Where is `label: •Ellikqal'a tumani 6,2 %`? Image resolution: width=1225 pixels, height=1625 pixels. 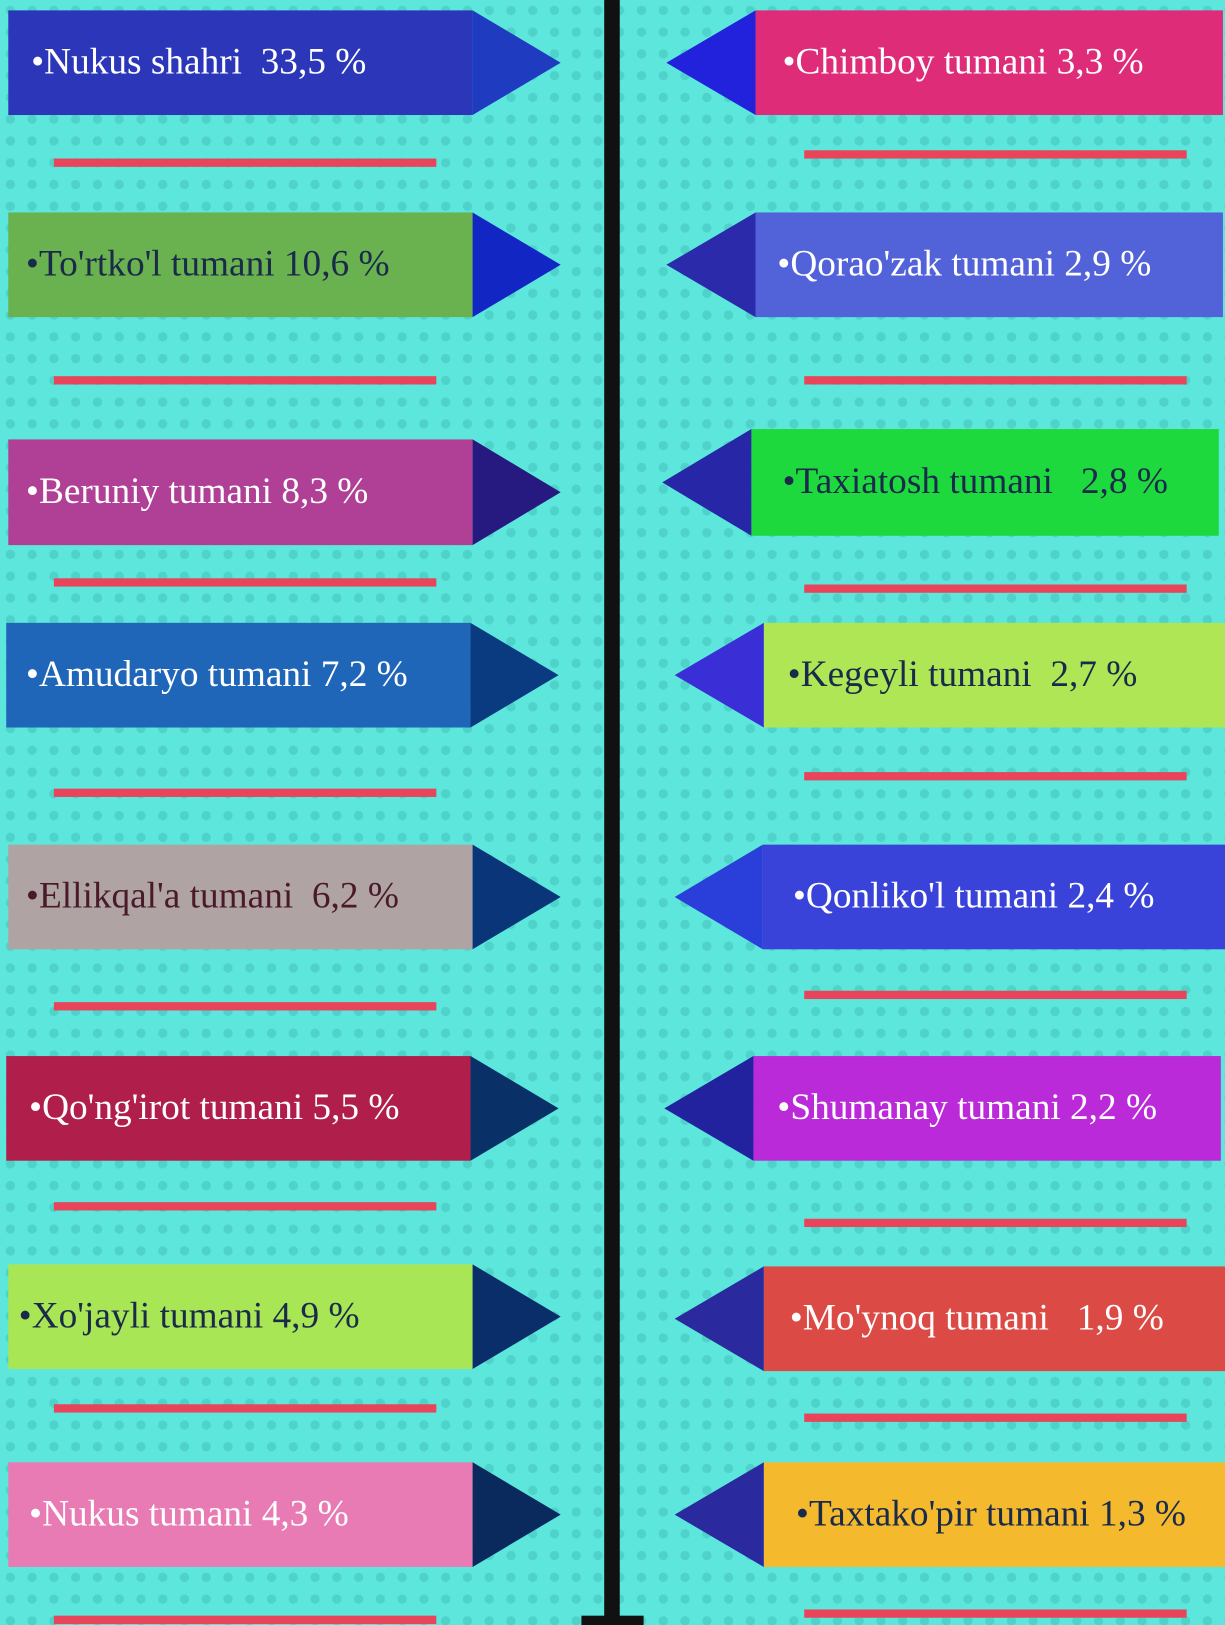
label: •Ellikqal'a tumani 6,2 % is located at coordinates (212, 896).